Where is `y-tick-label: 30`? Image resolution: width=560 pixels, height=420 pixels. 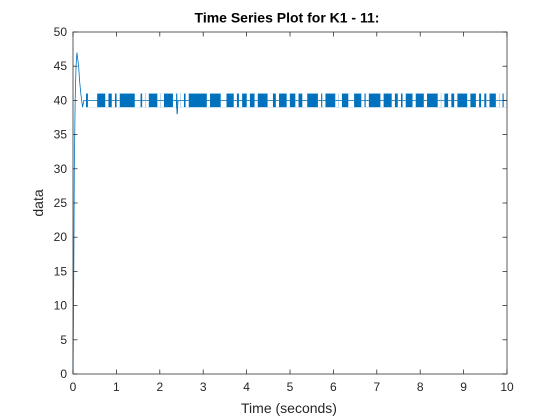
y-tick-label: 30 is located at coordinates (61, 169).